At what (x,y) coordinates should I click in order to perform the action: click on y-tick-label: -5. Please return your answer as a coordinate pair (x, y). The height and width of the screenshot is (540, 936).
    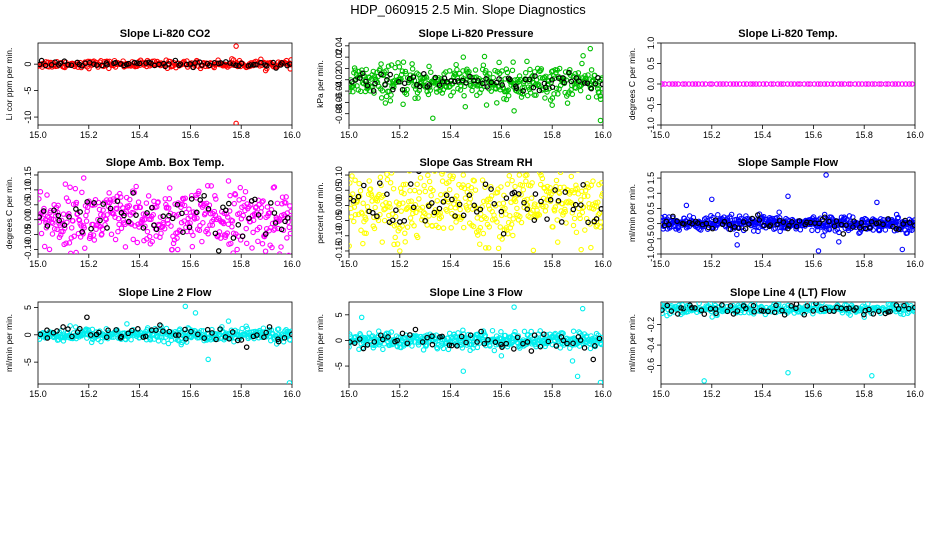
    Looking at the image, I should click on (28, 362).